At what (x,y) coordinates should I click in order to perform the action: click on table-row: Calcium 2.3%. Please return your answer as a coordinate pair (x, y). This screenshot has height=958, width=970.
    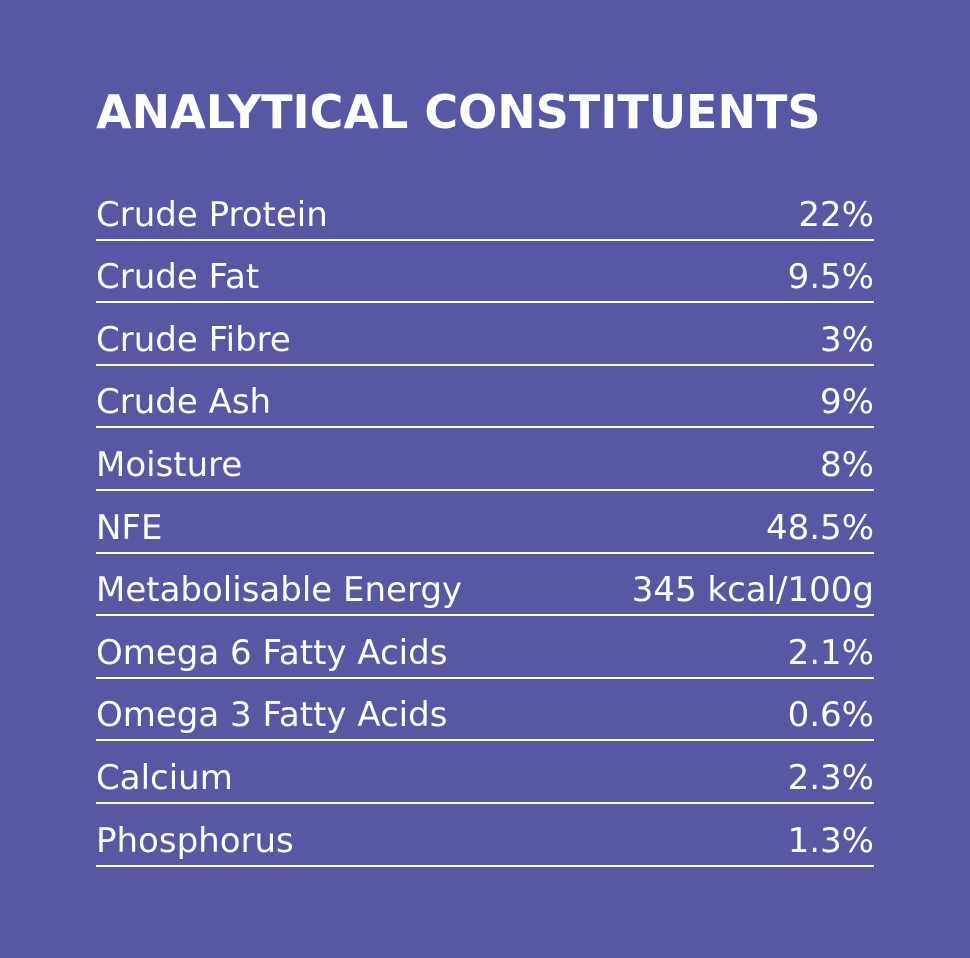
    Looking at the image, I should click on (485, 772).